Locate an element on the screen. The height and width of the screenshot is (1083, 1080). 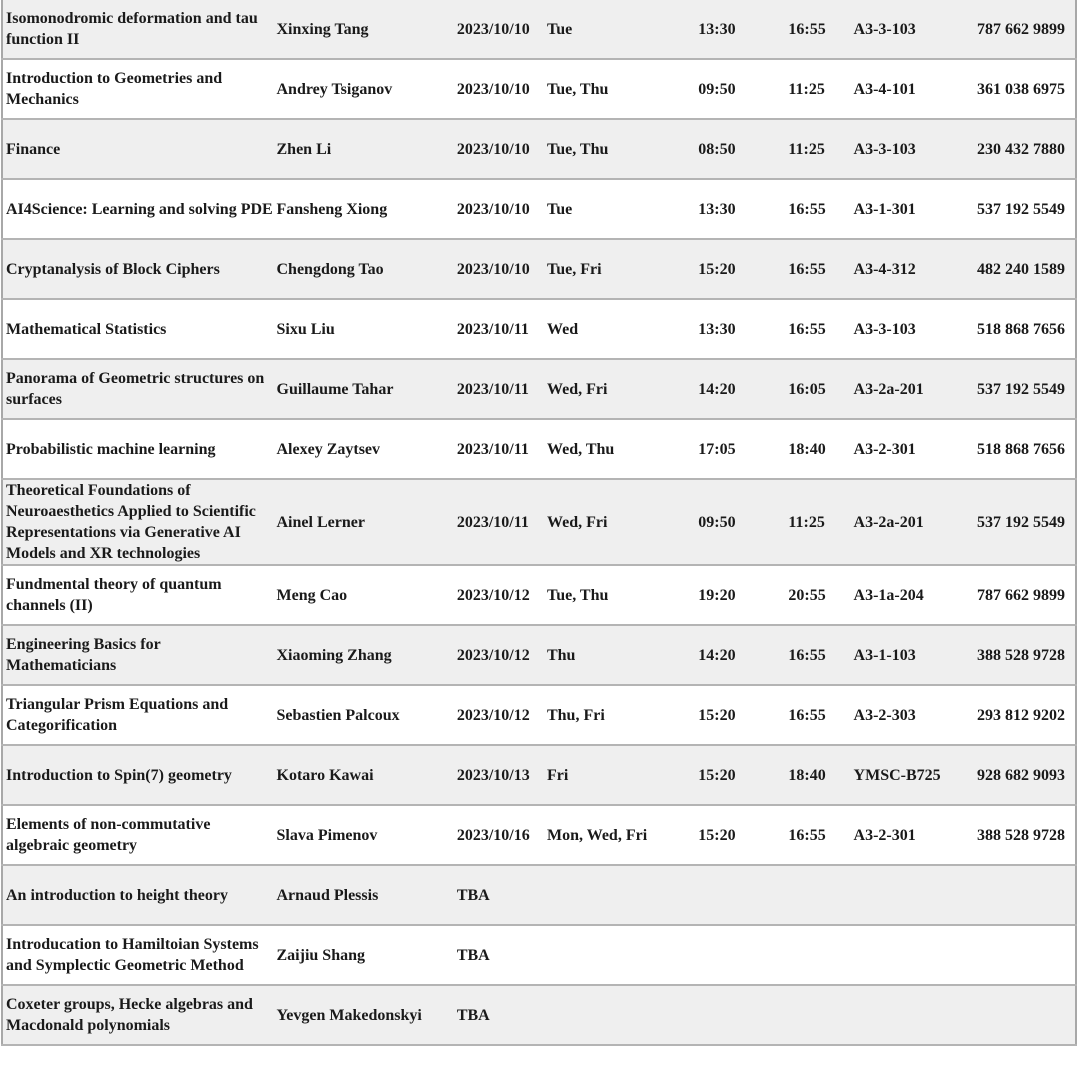
cell-phone: 518 868 7656 is located at coordinates (1016, 329).